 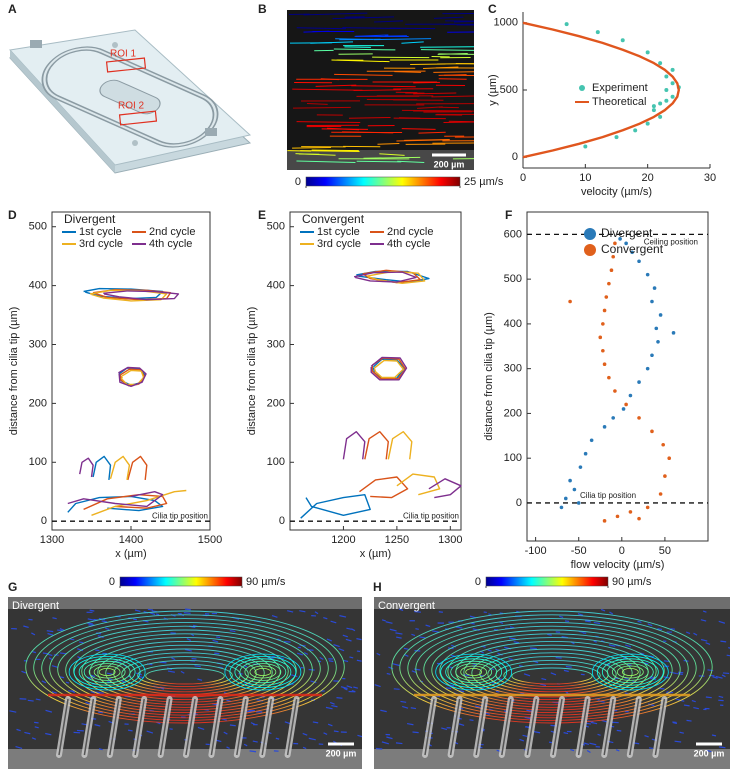 I want to click on x-tick-label: 0, so click(x=622, y=551).